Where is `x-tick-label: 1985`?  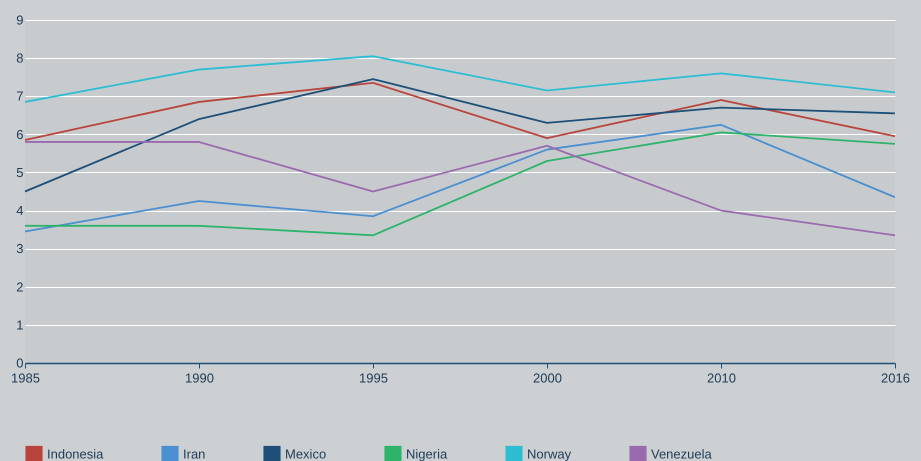
x-tick-label: 1985 is located at coordinates (25, 378).